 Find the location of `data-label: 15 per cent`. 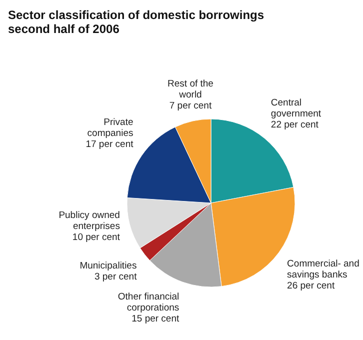

data-label: 15 per cent is located at coordinates (156, 318).